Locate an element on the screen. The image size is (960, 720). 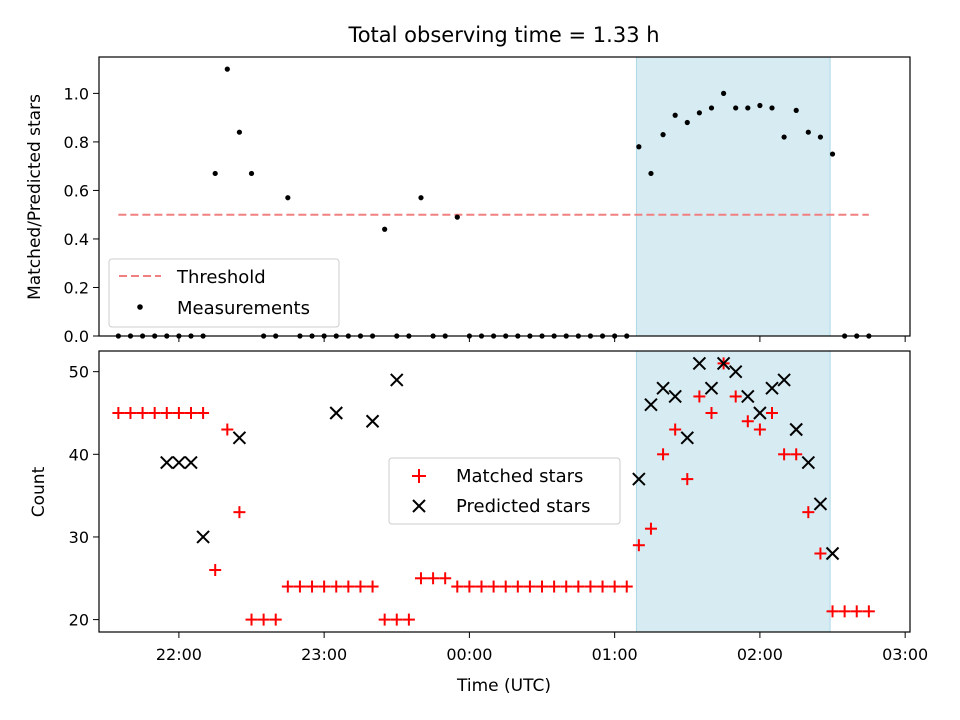
top-y-tick-label: 0.4 is located at coordinates (76, 239).